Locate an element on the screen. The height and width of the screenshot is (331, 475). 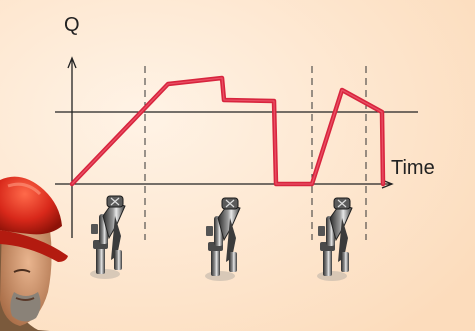
y-axis-label: Q is located at coordinates (72, 25).